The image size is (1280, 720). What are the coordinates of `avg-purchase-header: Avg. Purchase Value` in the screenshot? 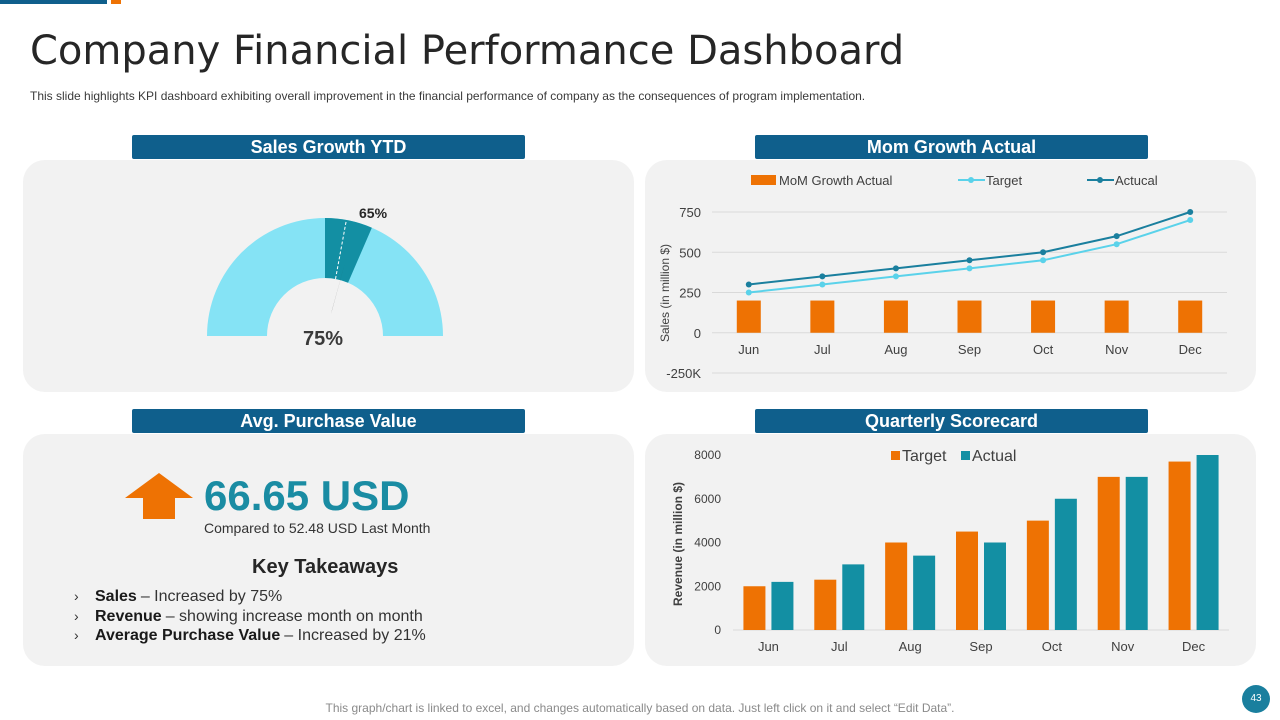 It's located at (328, 421).